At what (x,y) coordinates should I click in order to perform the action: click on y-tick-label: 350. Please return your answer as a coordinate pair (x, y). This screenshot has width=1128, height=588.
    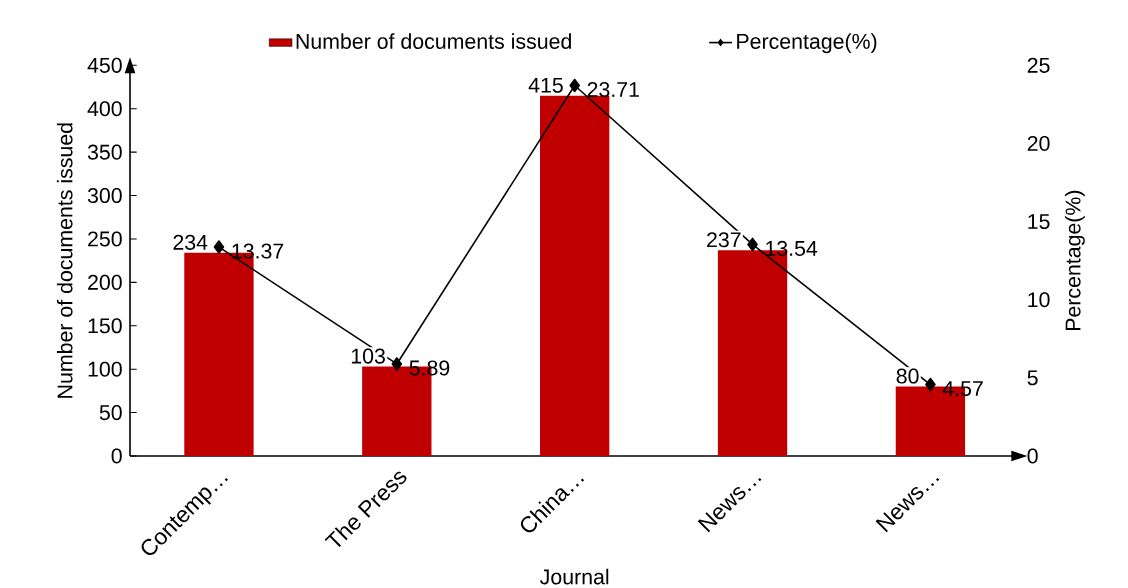
    Looking at the image, I should click on (104, 152).